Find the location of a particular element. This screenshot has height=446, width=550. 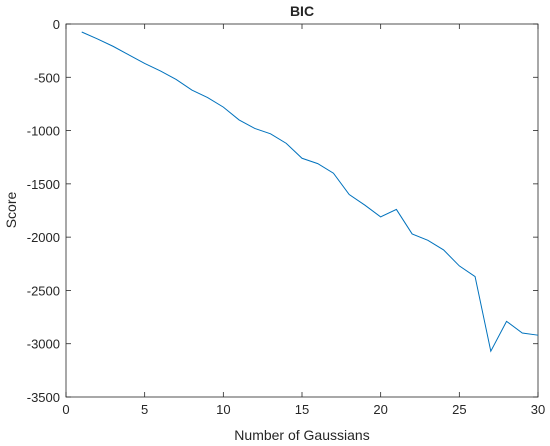

x-tick-label: 0 is located at coordinates (65, 409).